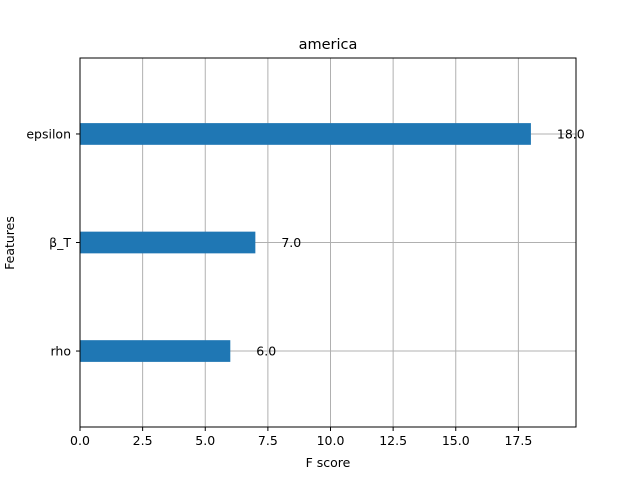  Describe the element at coordinates (393, 440) in the screenshot. I see `x-tick-label: 12.5` at that location.